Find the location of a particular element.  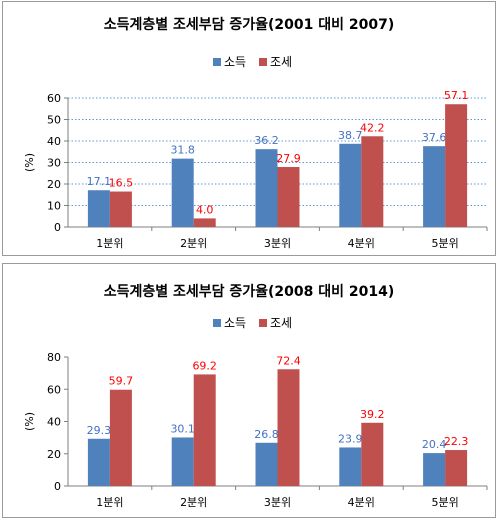

data-label-tax: 69.2 is located at coordinates (204, 365).